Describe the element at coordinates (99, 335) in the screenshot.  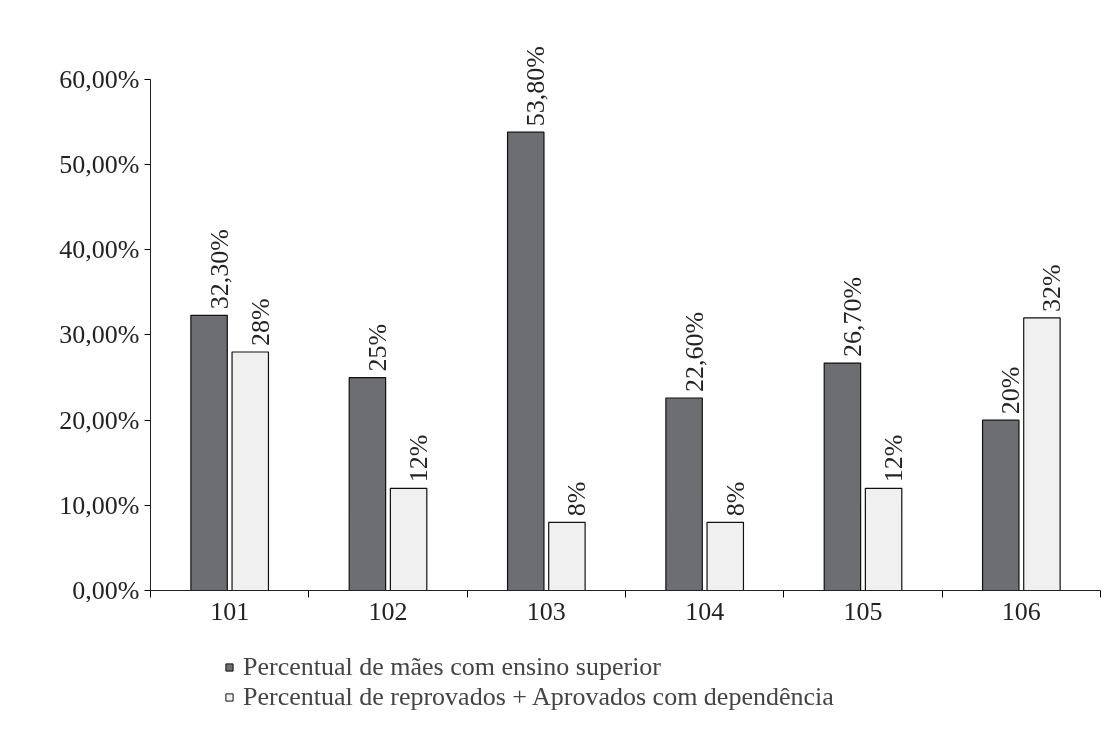
I see `y-tick-label: 30,00%` at that location.